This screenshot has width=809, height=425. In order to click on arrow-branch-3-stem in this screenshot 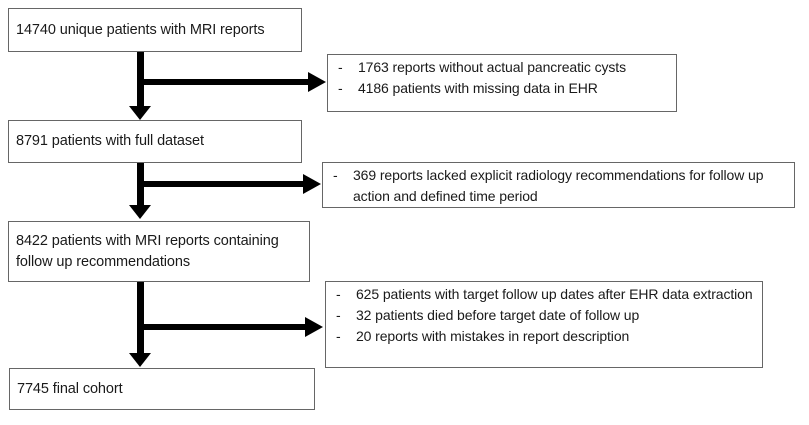, I will do `click(221, 327)`.